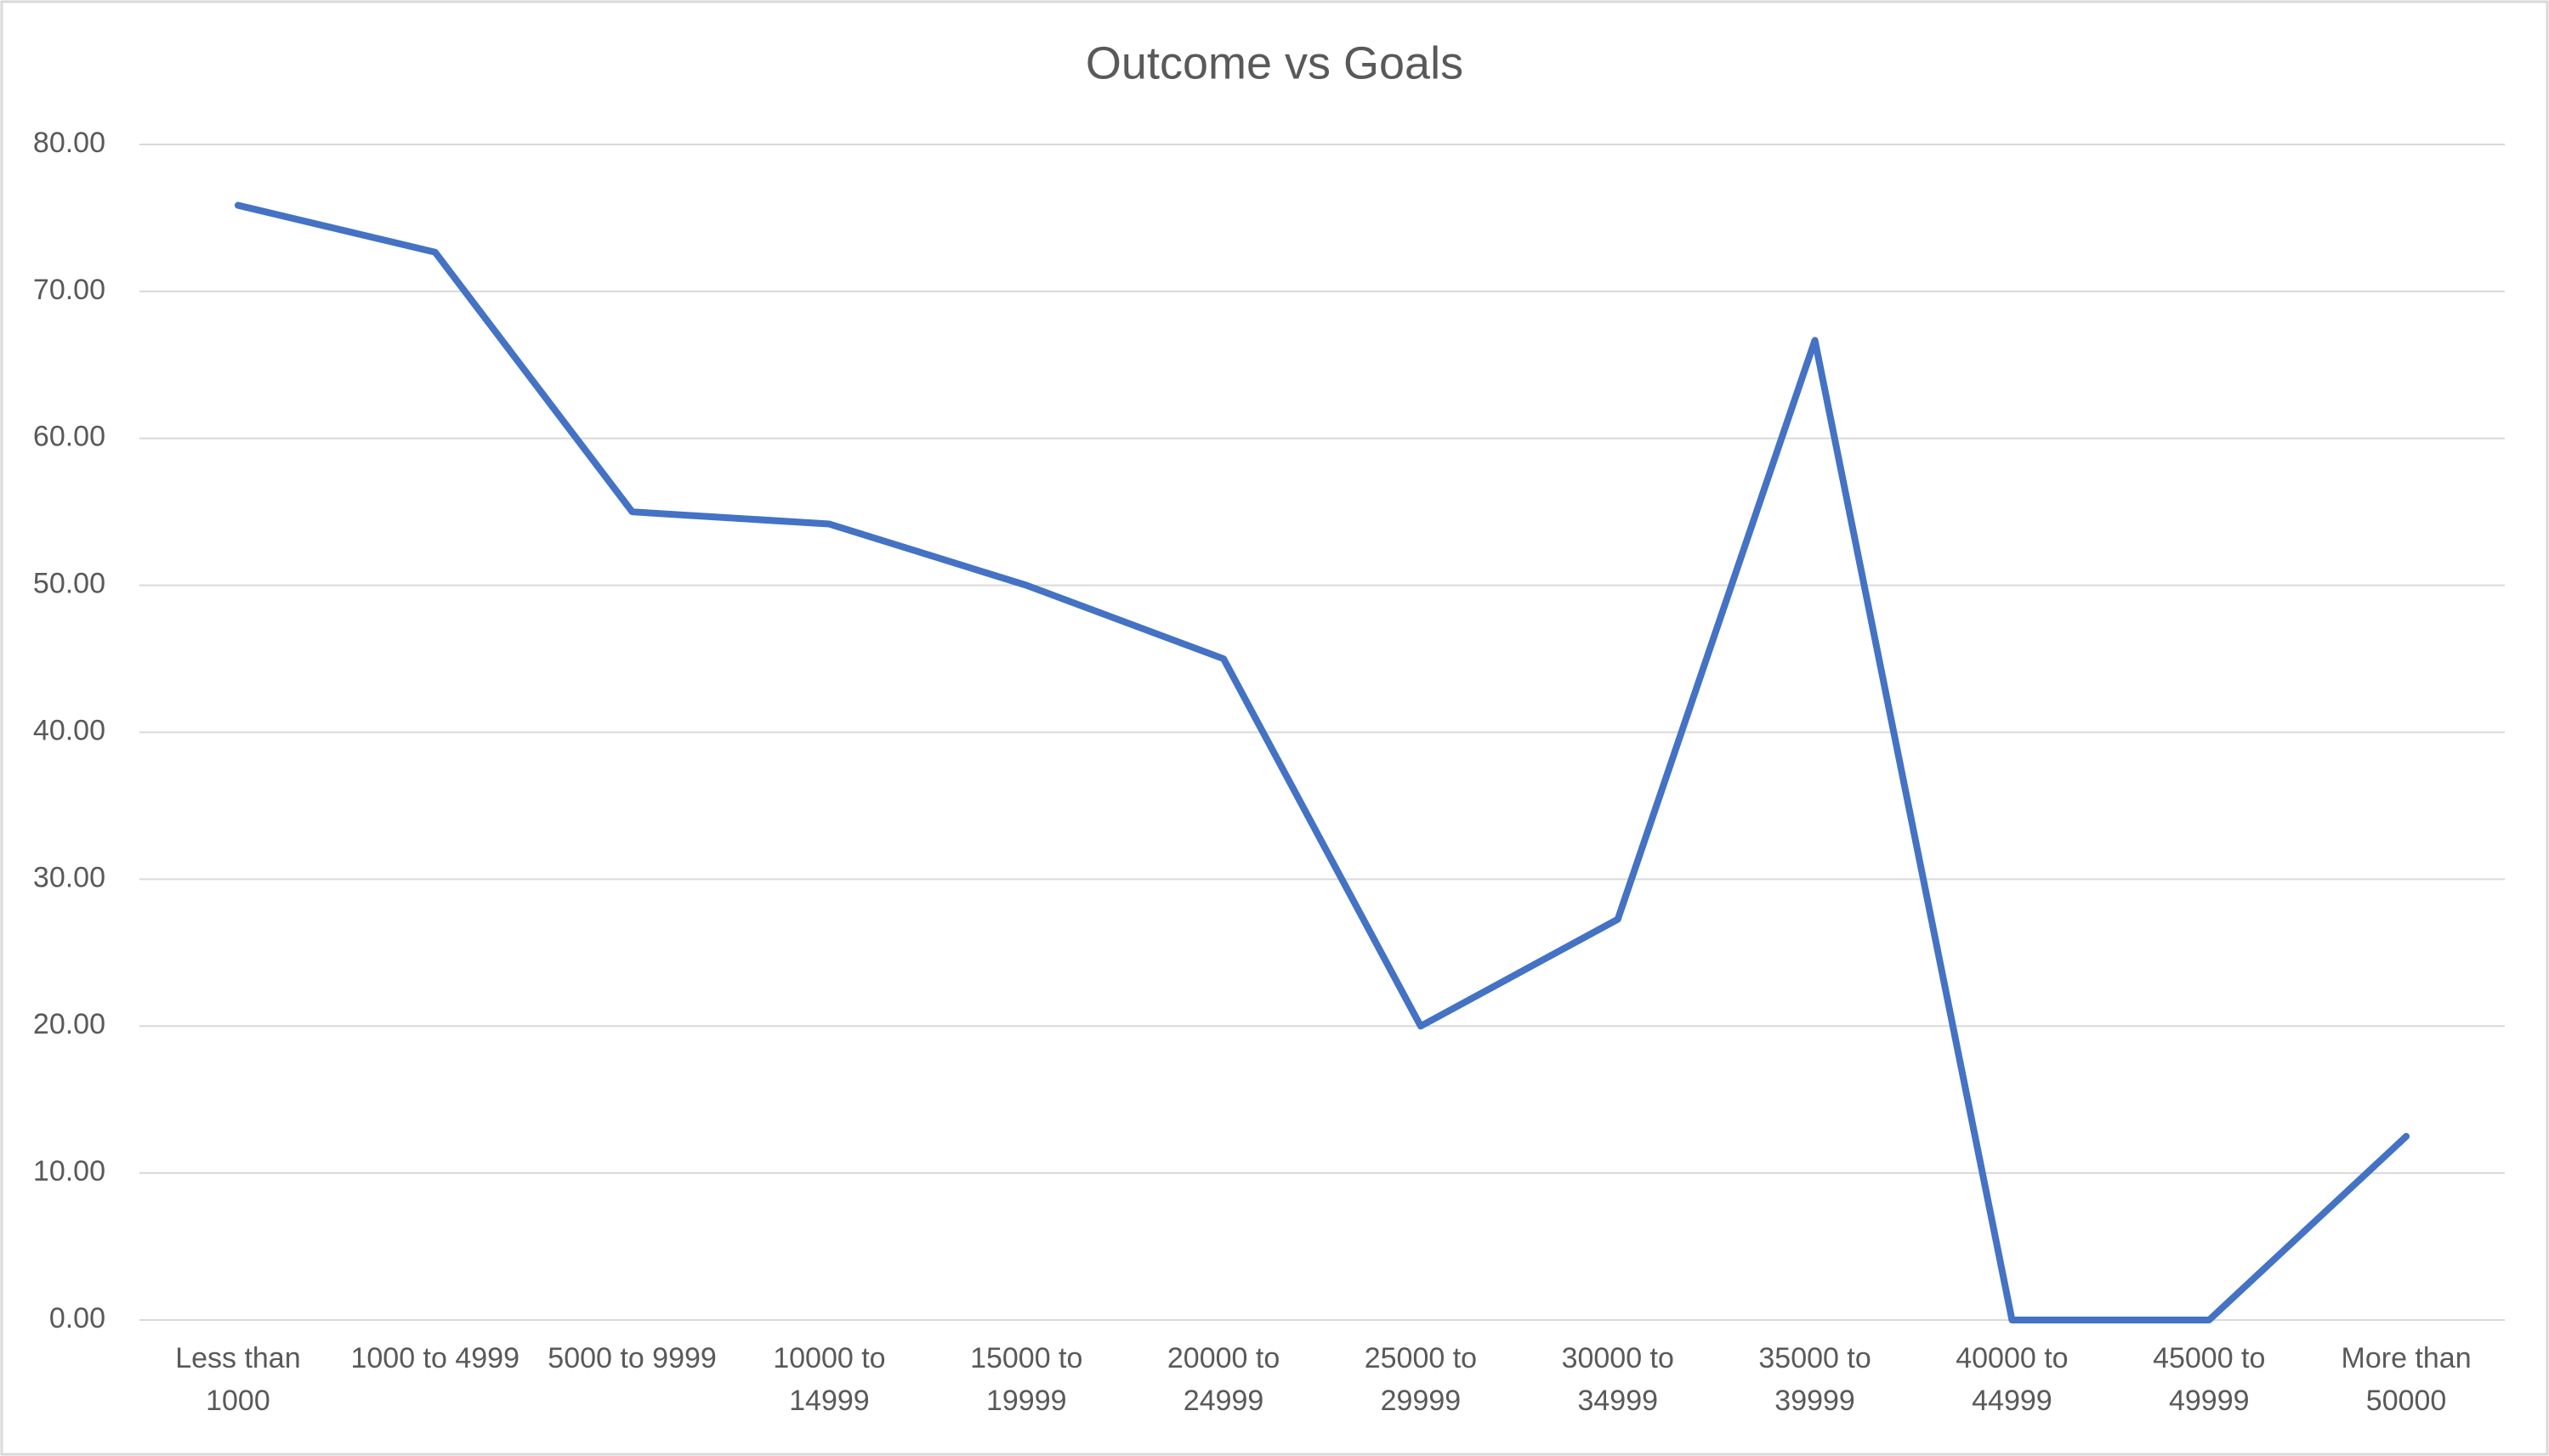 The width and height of the screenshot is (2549, 1456). Describe the element at coordinates (435, 1358) in the screenshot. I see `x-tick-label: 1000 to 4999` at that location.